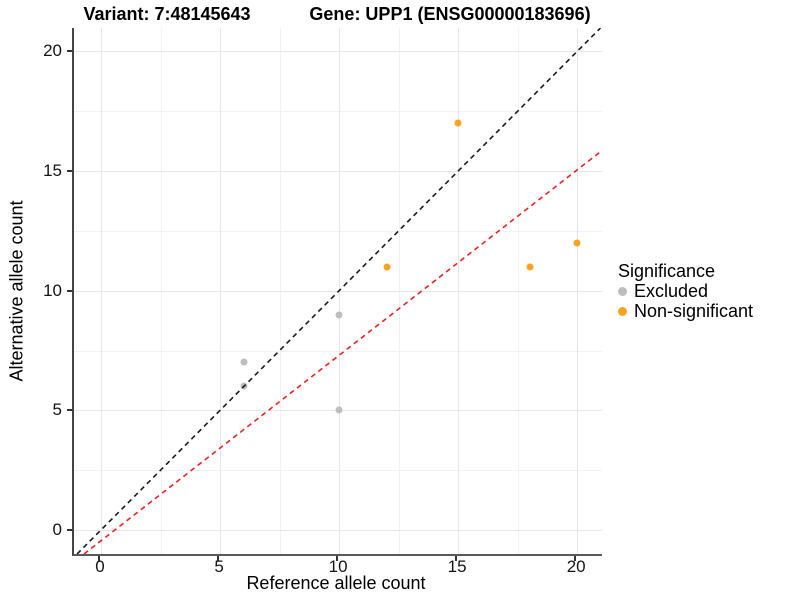 The width and height of the screenshot is (800, 600). I want to click on x-tick-label: 0, so click(100, 566).